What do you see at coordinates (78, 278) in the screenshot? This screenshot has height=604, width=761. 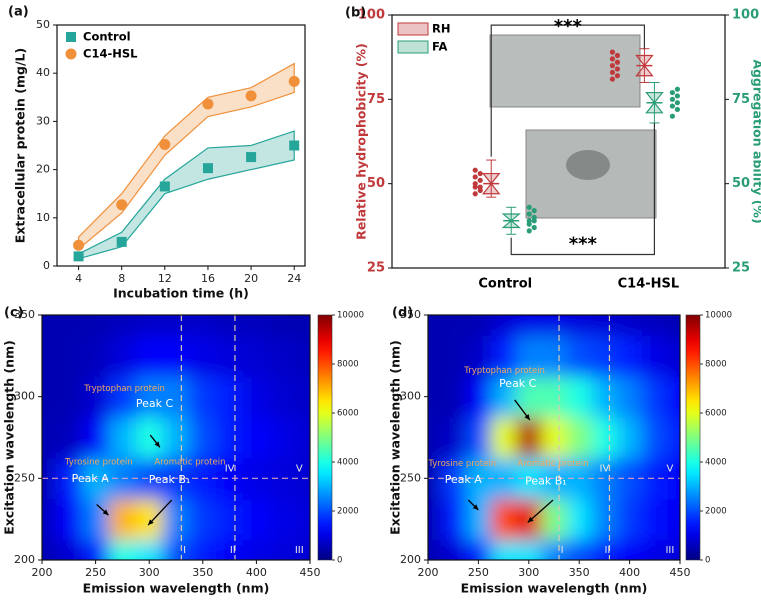 I see `x-tick-label: 4` at bounding box center [78, 278].